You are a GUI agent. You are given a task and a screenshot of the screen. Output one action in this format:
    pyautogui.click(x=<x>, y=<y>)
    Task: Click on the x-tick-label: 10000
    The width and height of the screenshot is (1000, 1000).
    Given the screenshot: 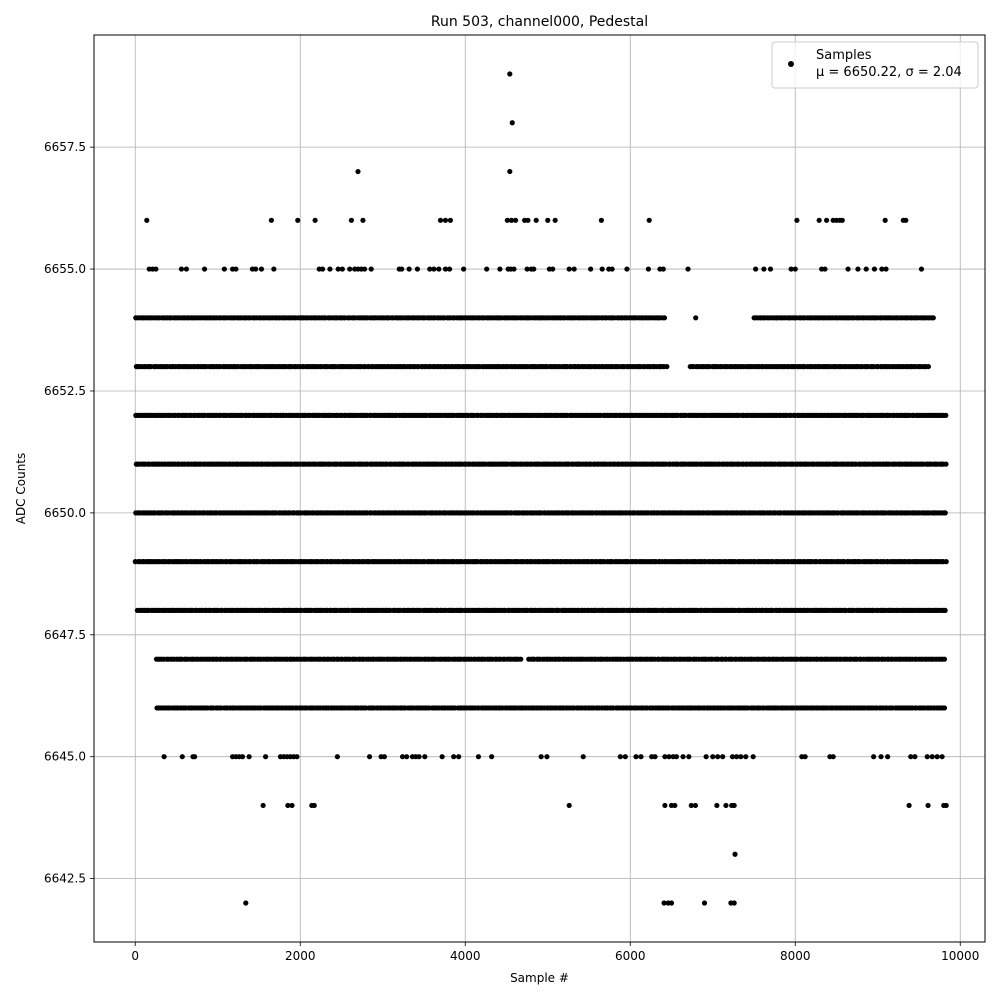 What is the action you would take?
    pyautogui.click(x=960, y=956)
    